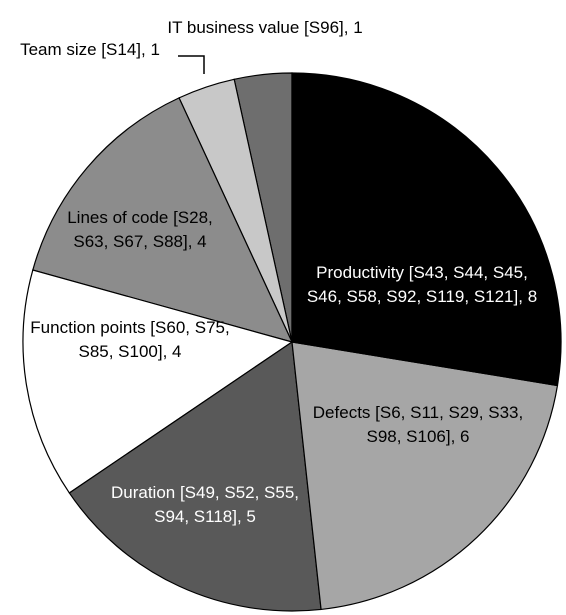 Image resolution: width=566 pixels, height=615 pixels. I want to click on slice-label: Duration [S49, S52, S55, S94, S118], 5, so click(205, 505).